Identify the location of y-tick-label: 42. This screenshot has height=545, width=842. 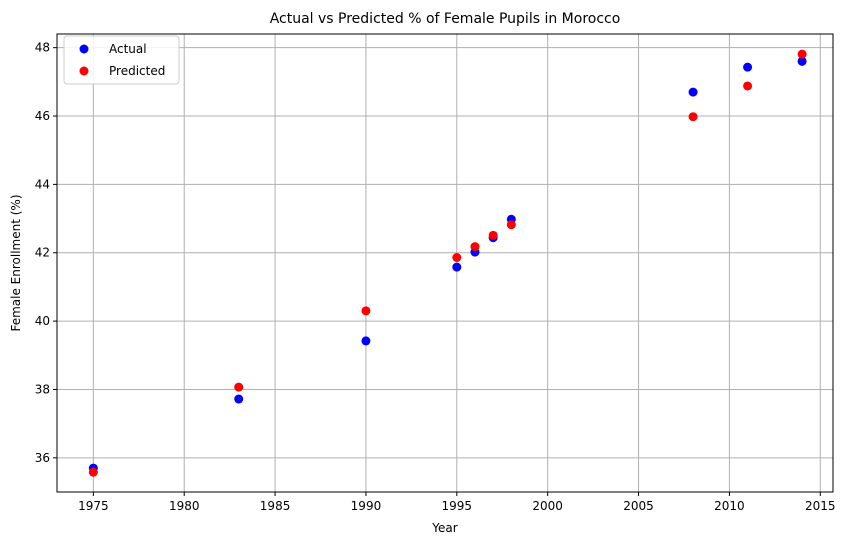
(42, 253).